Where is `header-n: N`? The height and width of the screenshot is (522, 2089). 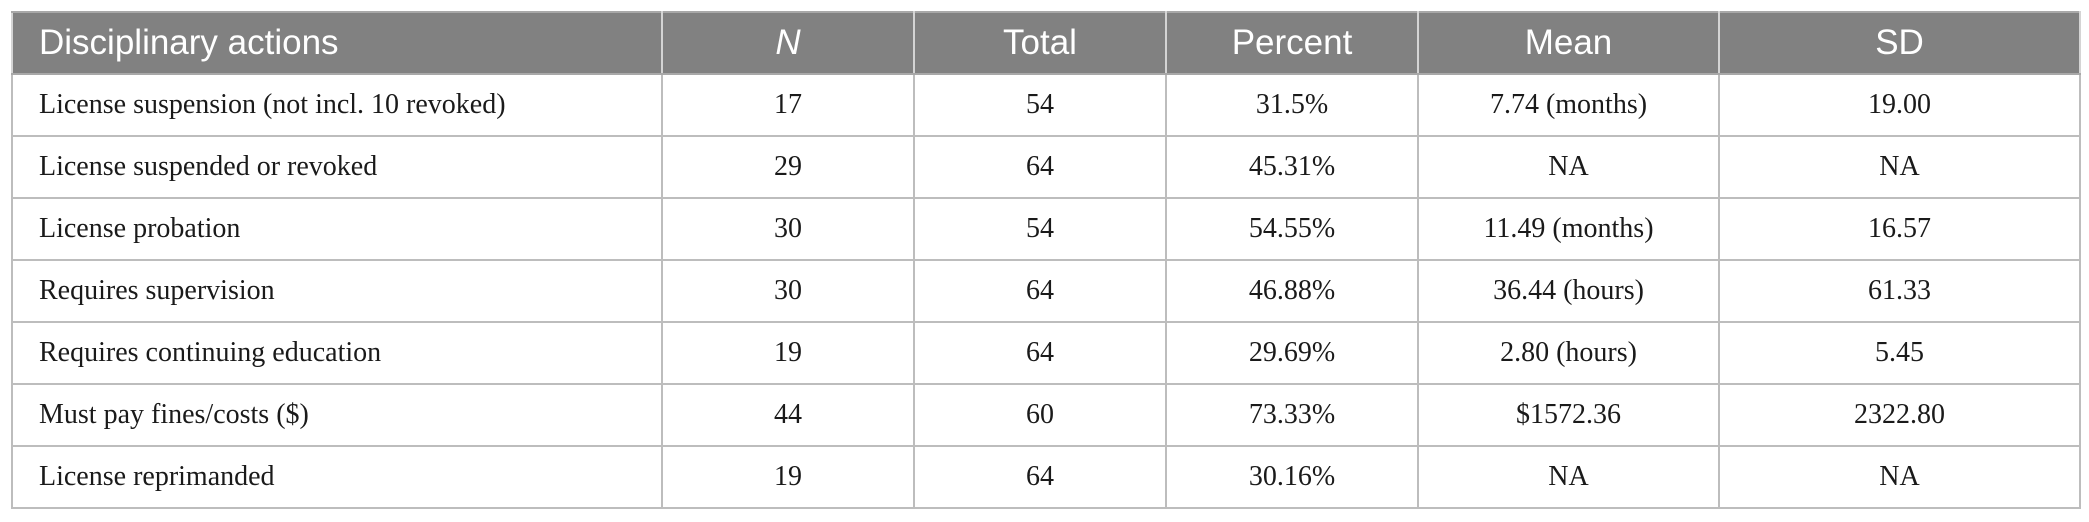
header-n: N is located at coordinates (788, 43).